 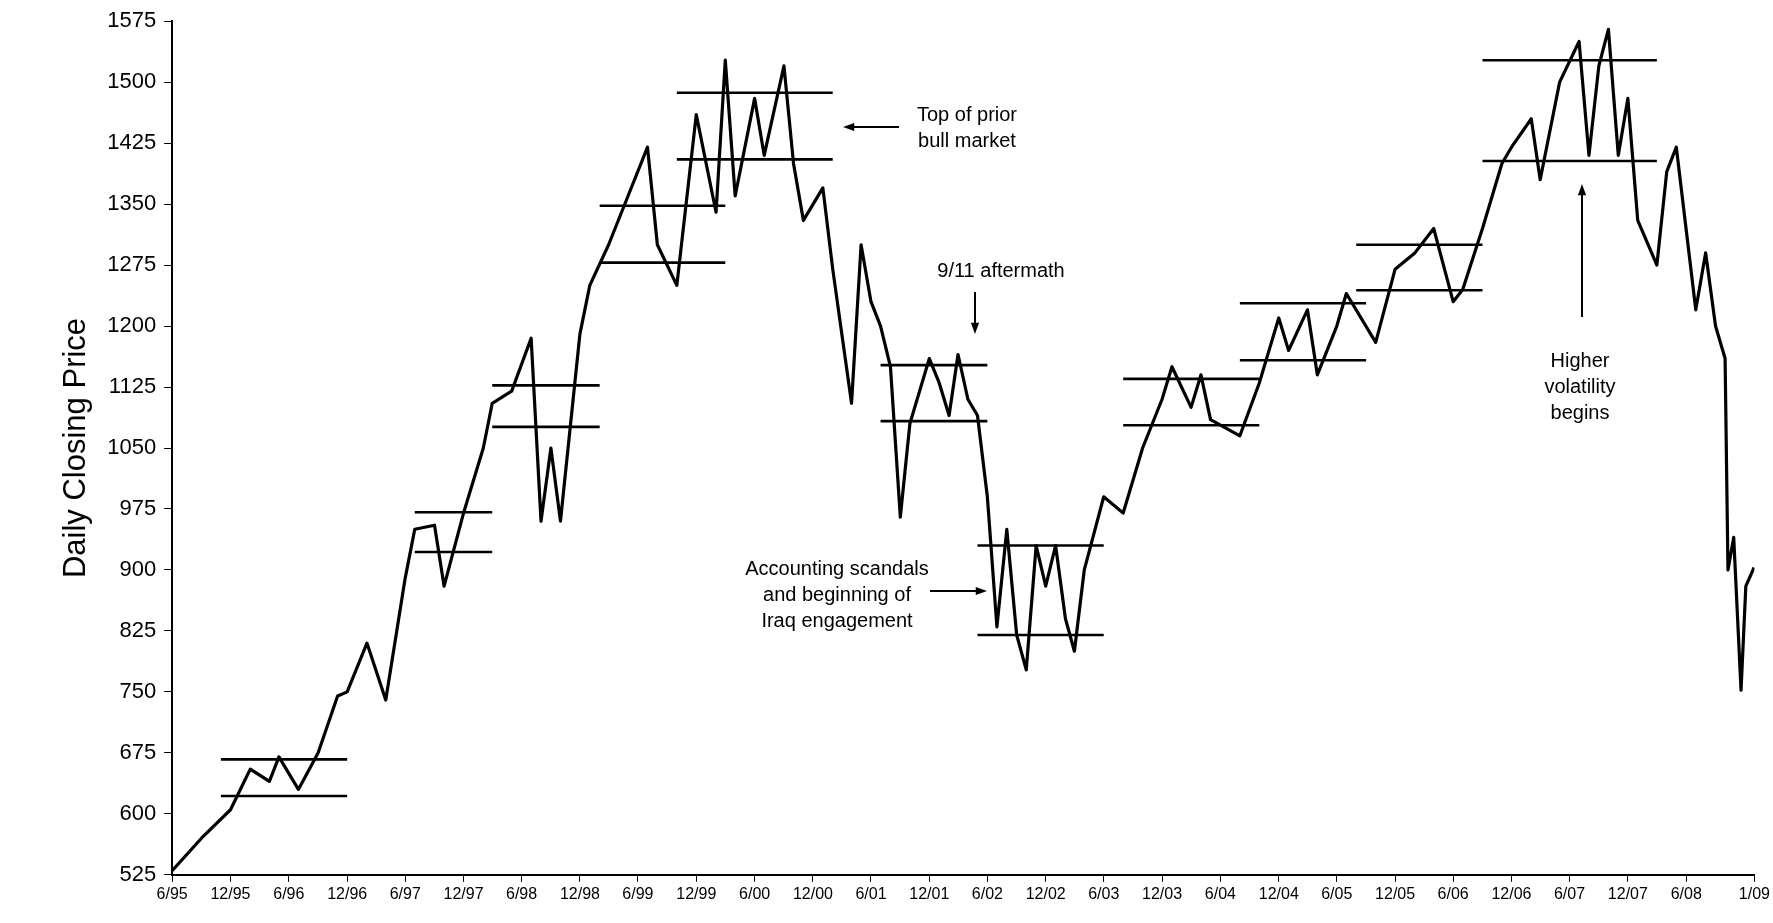 What do you see at coordinates (230, 893) in the screenshot?
I see `x-tick-label: 12/95` at bounding box center [230, 893].